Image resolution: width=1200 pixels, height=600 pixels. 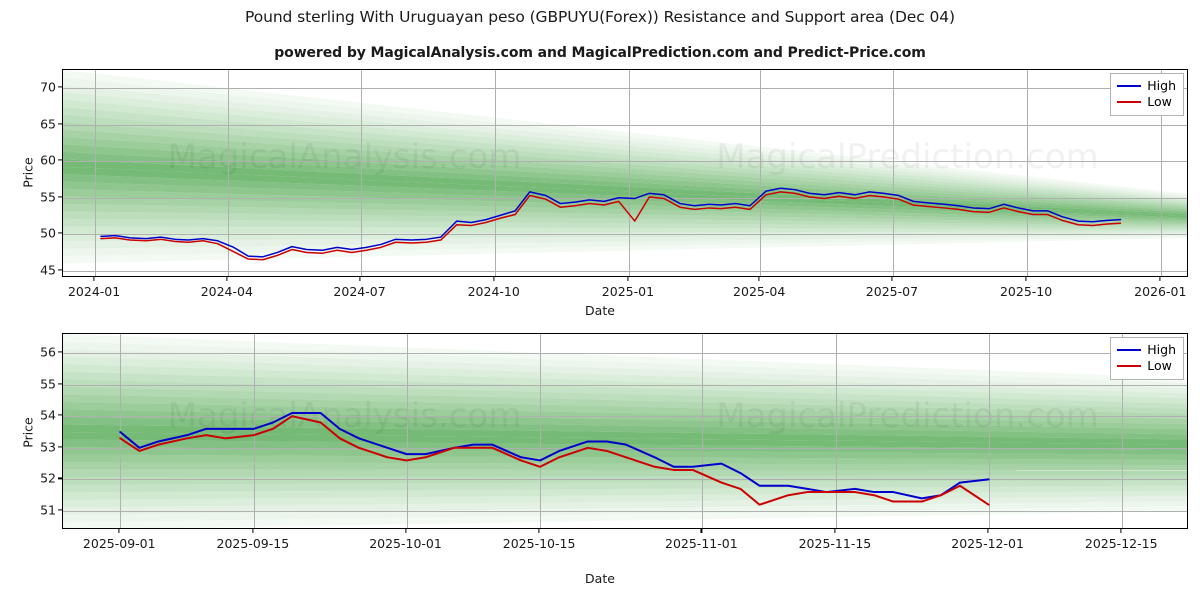 What do you see at coordinates (701, 543) in the screenshot?
I see `x-axis-tick-label: 2025-11-01` at bounding box center [701, 543].